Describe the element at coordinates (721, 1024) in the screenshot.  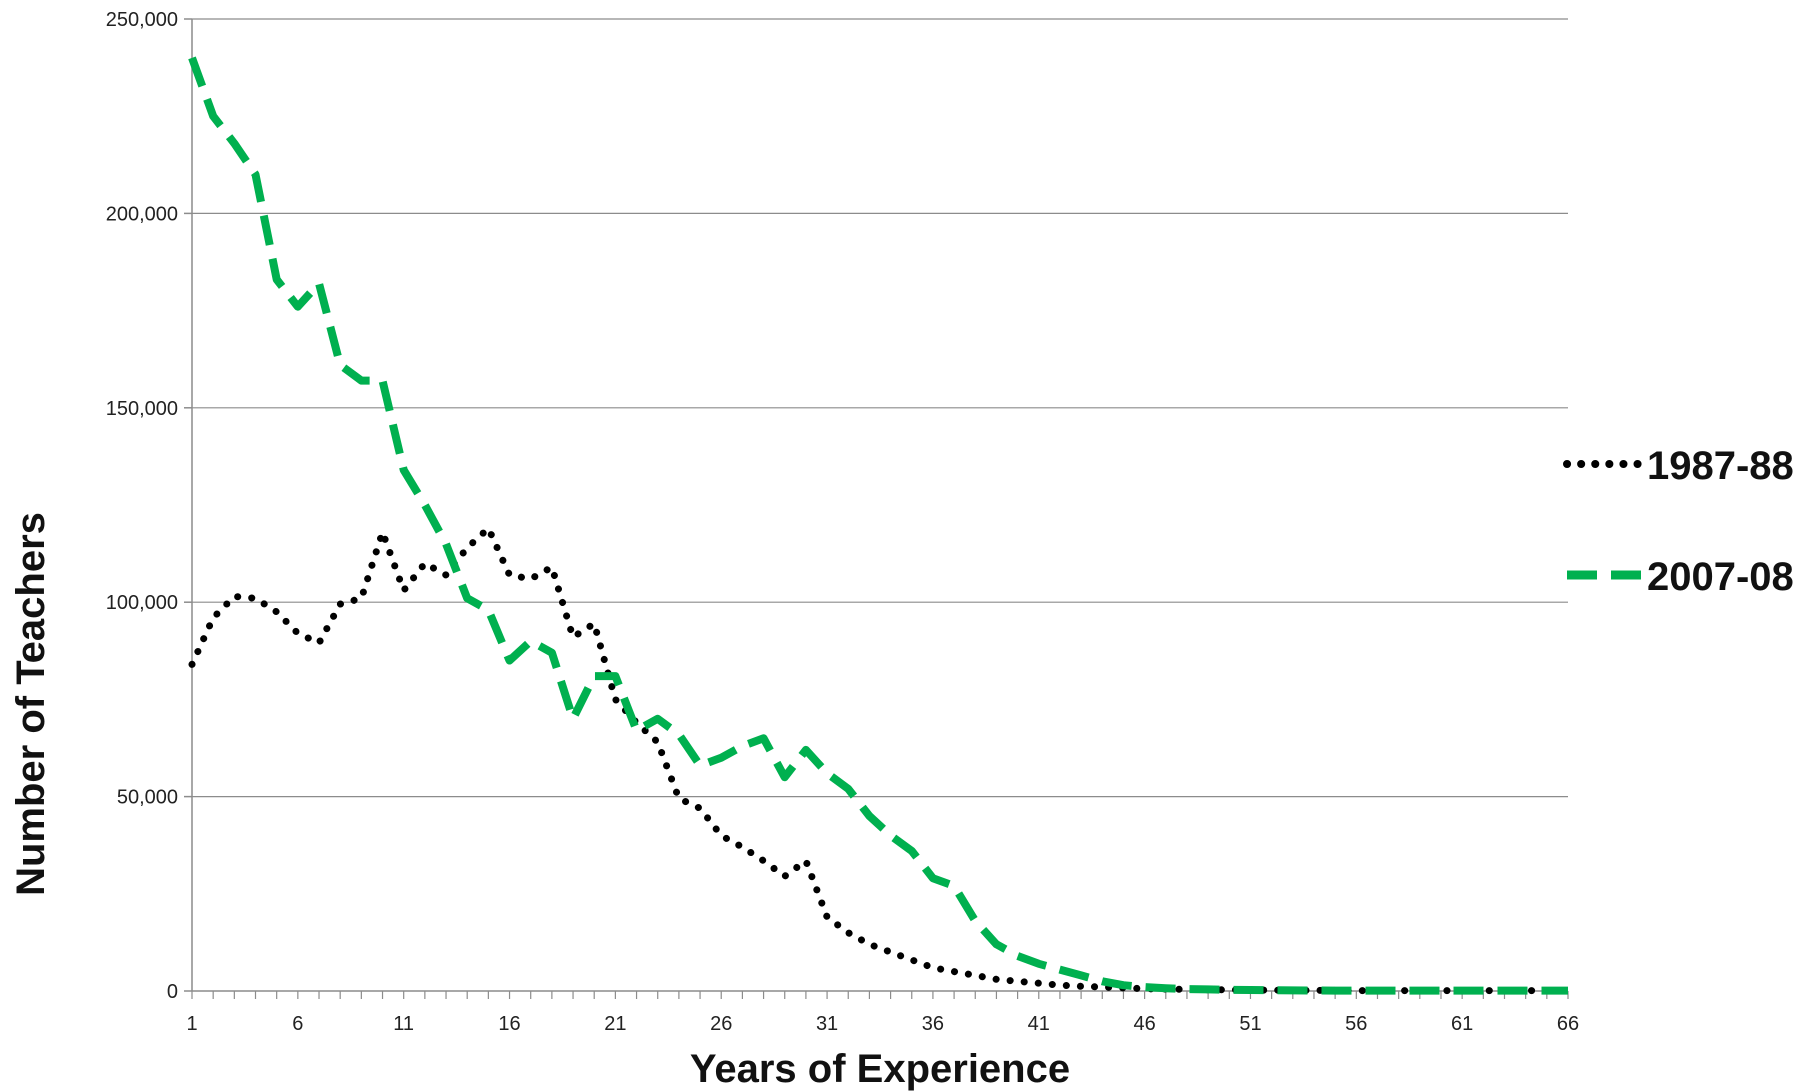
I see `x-tick-label: 26` at that location.